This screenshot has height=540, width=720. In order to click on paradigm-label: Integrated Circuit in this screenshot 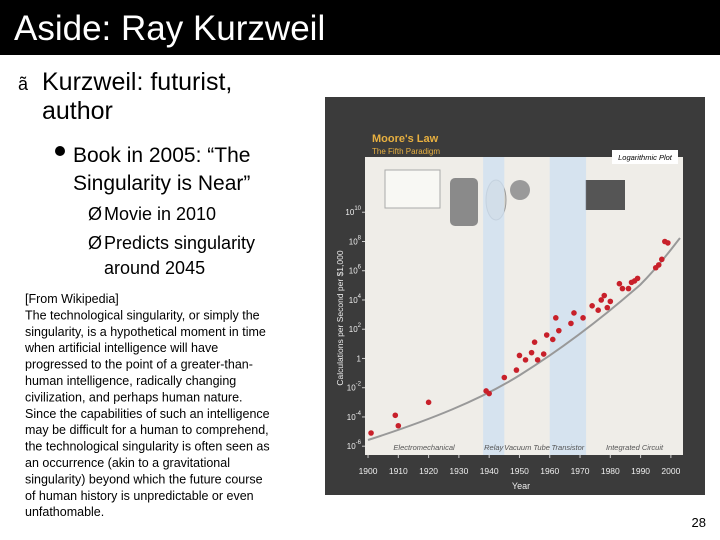, I will do `click(635, 447)`.